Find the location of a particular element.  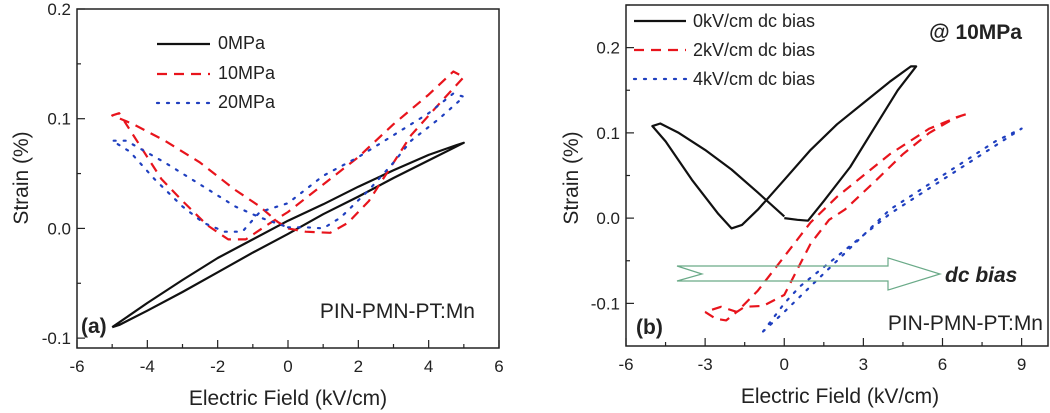

legend-label-2kV: 2kV/cm dc bias is located at coordinates (754, 50).